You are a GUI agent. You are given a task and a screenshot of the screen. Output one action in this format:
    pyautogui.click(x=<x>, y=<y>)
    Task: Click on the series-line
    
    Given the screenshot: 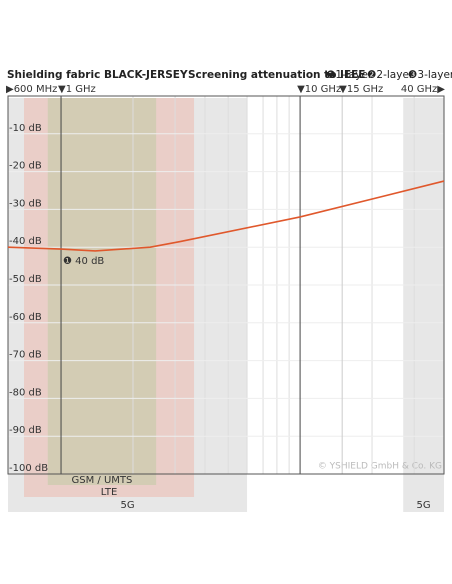 What is the action you would take?
    pyautogui.click(x=226, y=216)
    